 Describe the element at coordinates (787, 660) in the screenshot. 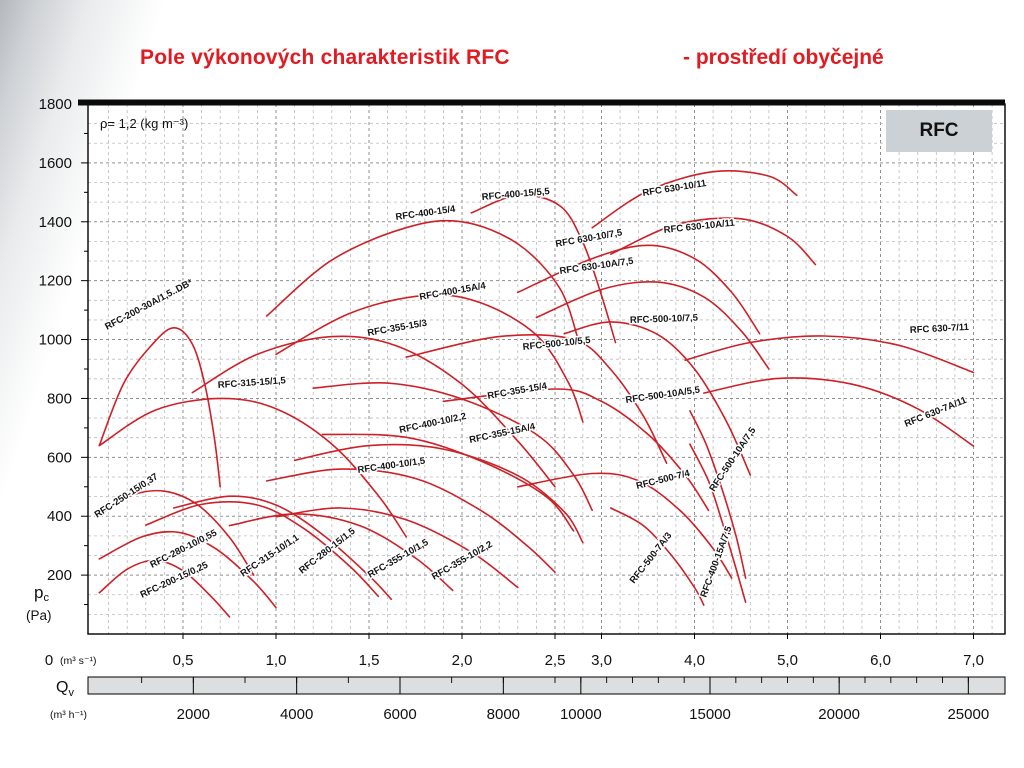

I see `x-tick-label-m3s: 5,0` at that location.